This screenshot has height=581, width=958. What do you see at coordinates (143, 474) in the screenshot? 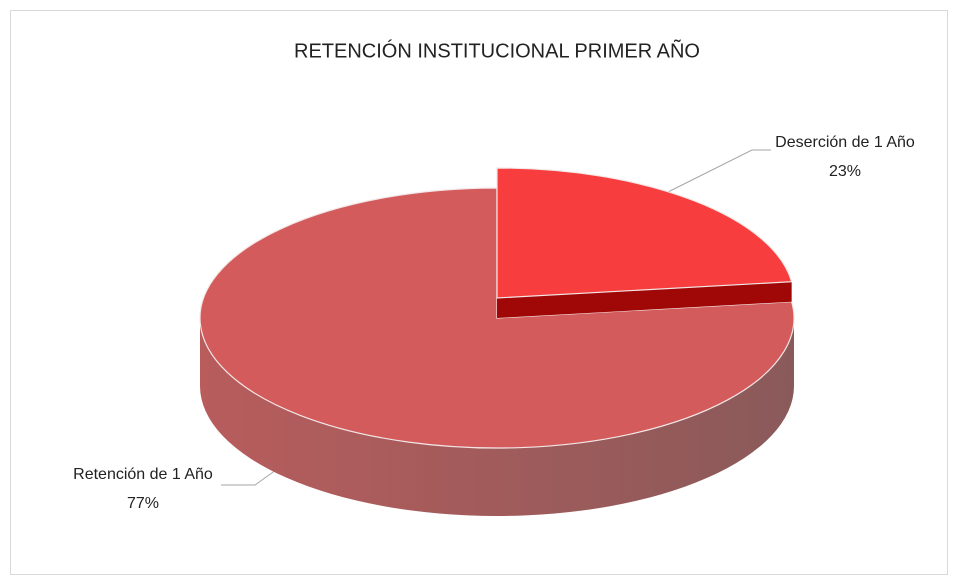
I see `category-label: Retención de 1 Año` at bounding box center [143, 474].